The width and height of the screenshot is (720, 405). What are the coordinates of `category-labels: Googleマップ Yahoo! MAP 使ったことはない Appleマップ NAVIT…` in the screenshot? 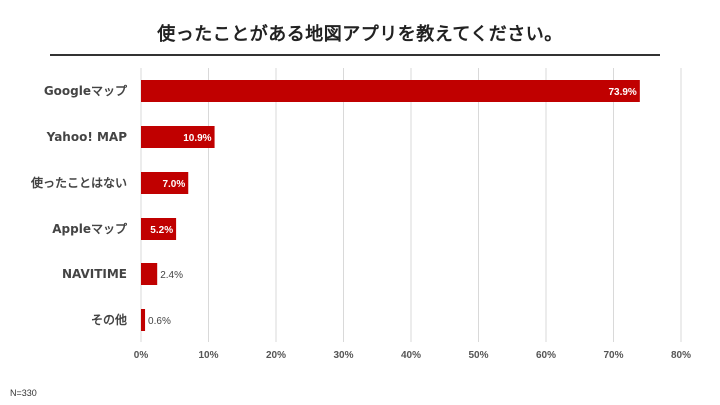 It's located at (79, 205).